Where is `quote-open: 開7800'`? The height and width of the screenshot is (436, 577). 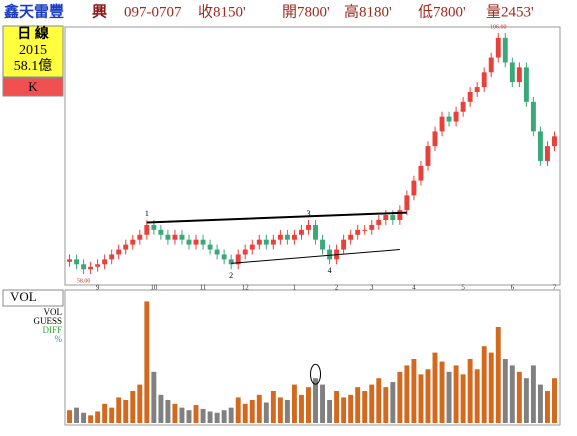
quote-open: 開7800' is located at coordinates (306, 12).